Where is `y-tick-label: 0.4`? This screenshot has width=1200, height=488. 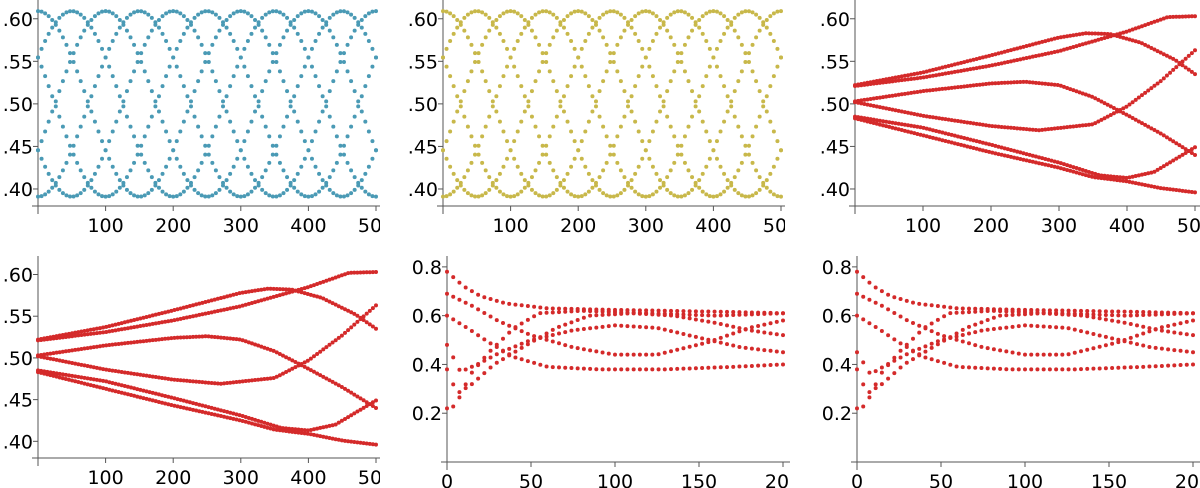 y-tick-label: 0.4 is located at coordinates (837, 365).